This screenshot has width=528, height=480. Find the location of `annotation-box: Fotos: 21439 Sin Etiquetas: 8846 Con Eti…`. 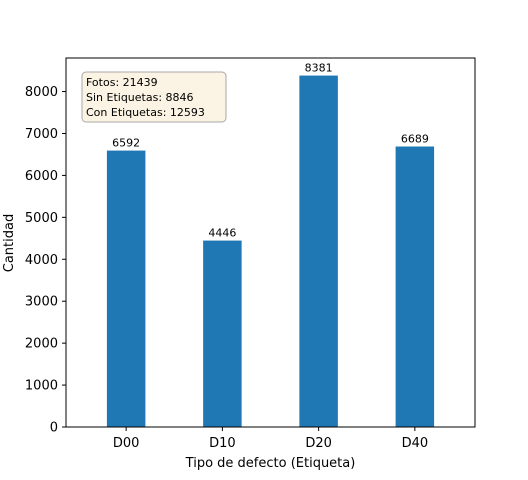

annotation-box: Fotos: 21439 Sin Etiquetas: 8846 Con Eti… is located at coordinates (154, 97).